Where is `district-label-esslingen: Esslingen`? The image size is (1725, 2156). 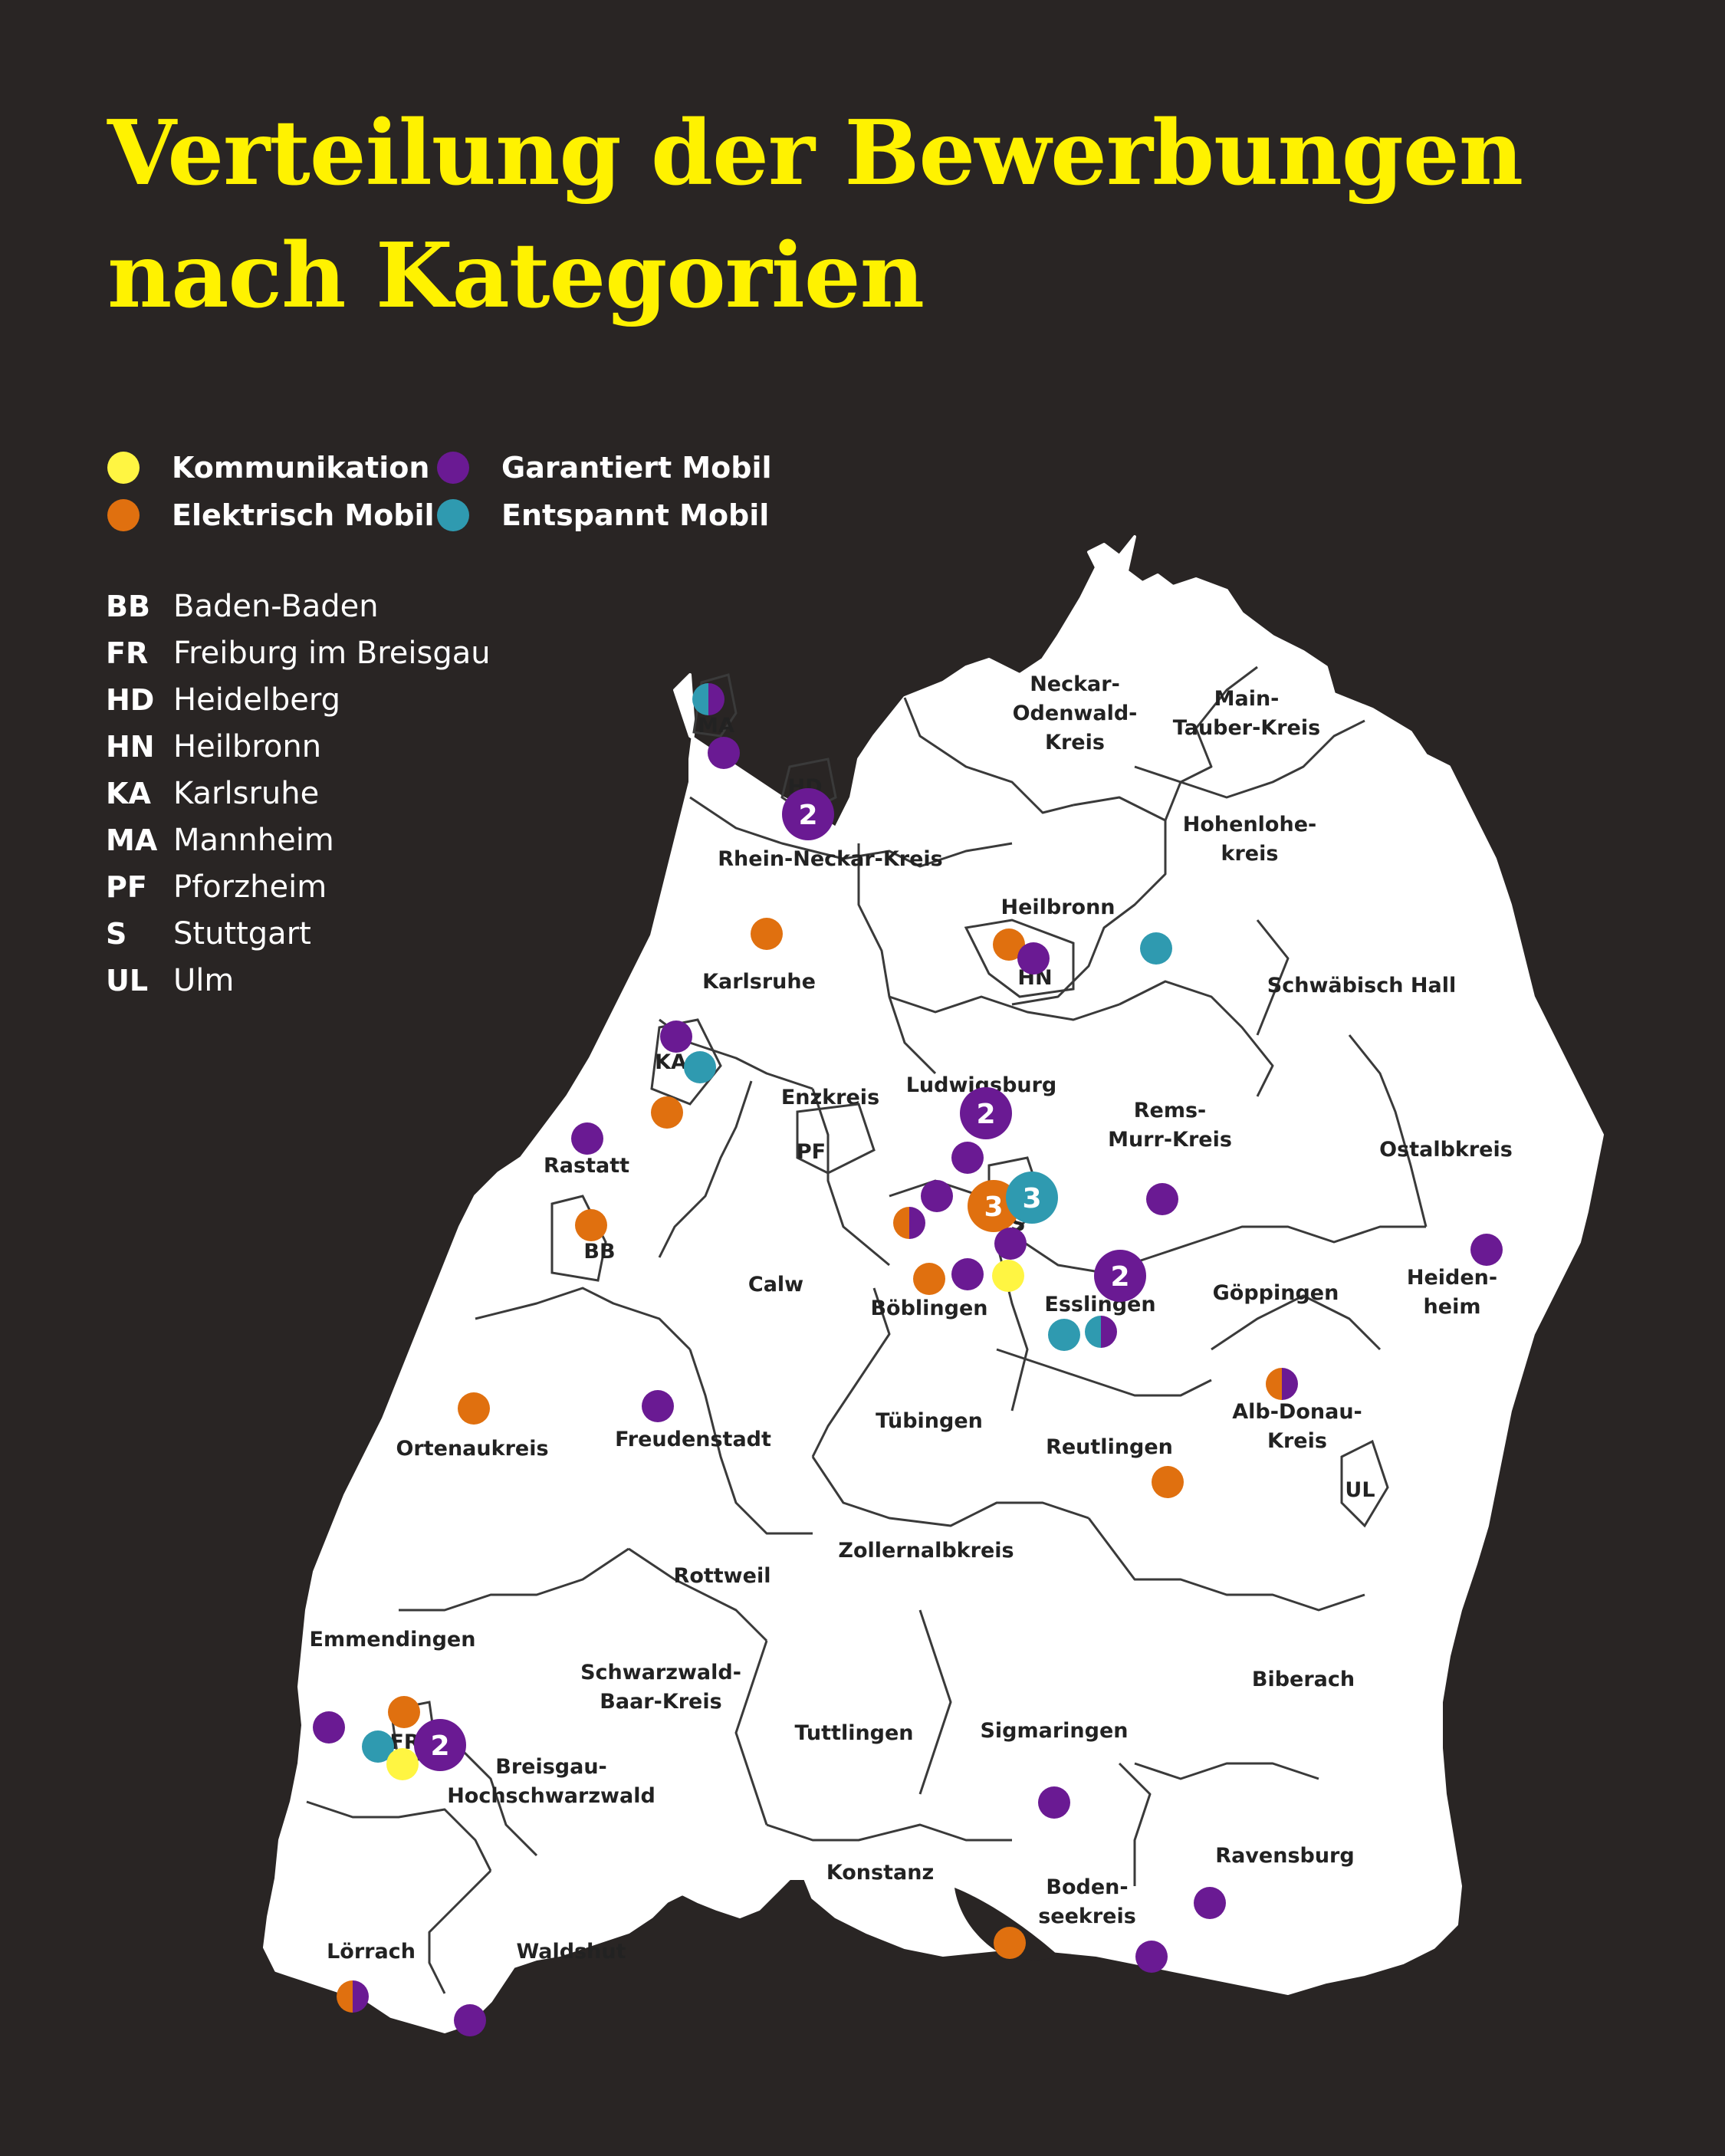
district-label-esslingen: Esslingen is located at coordinates (1099, 1304).